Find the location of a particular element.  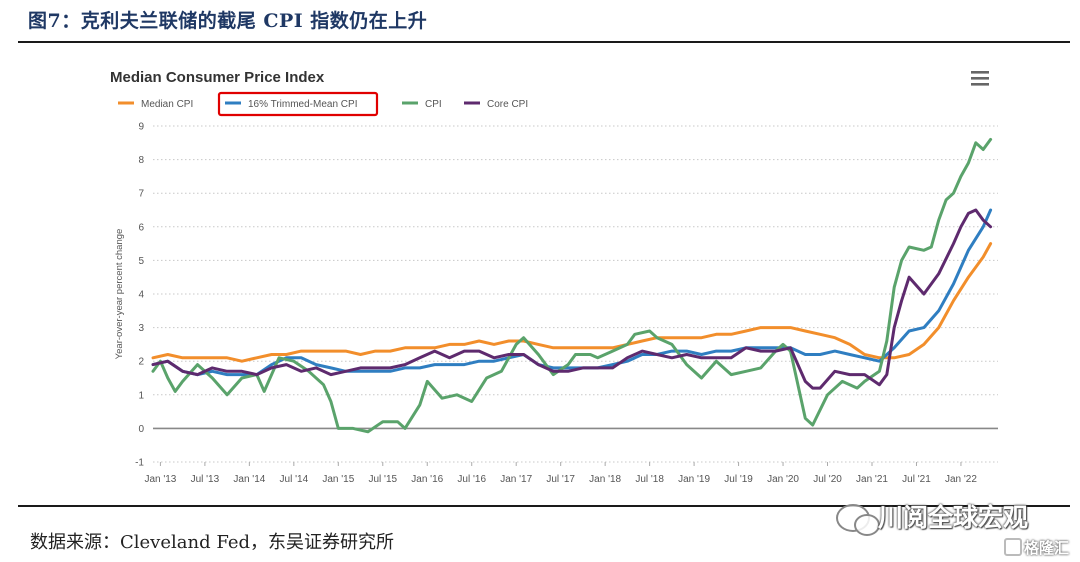

source-text: 数据来源：Cleveland Fed，东吴证券研究所 is located at coordinates (212, 542).